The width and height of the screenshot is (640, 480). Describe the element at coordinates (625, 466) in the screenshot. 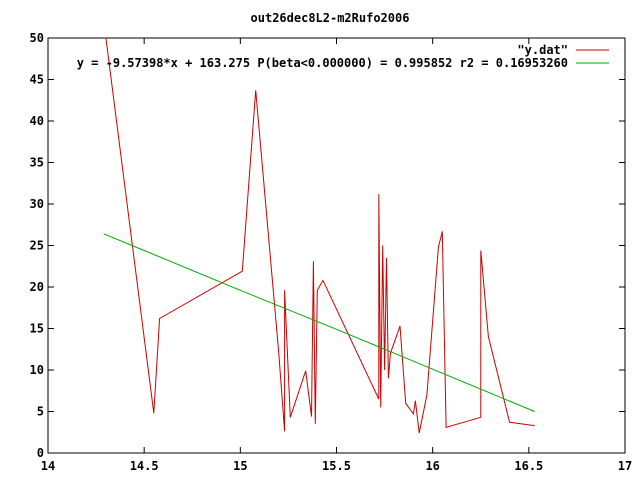

I see `x-tick-label: 17` at that location.